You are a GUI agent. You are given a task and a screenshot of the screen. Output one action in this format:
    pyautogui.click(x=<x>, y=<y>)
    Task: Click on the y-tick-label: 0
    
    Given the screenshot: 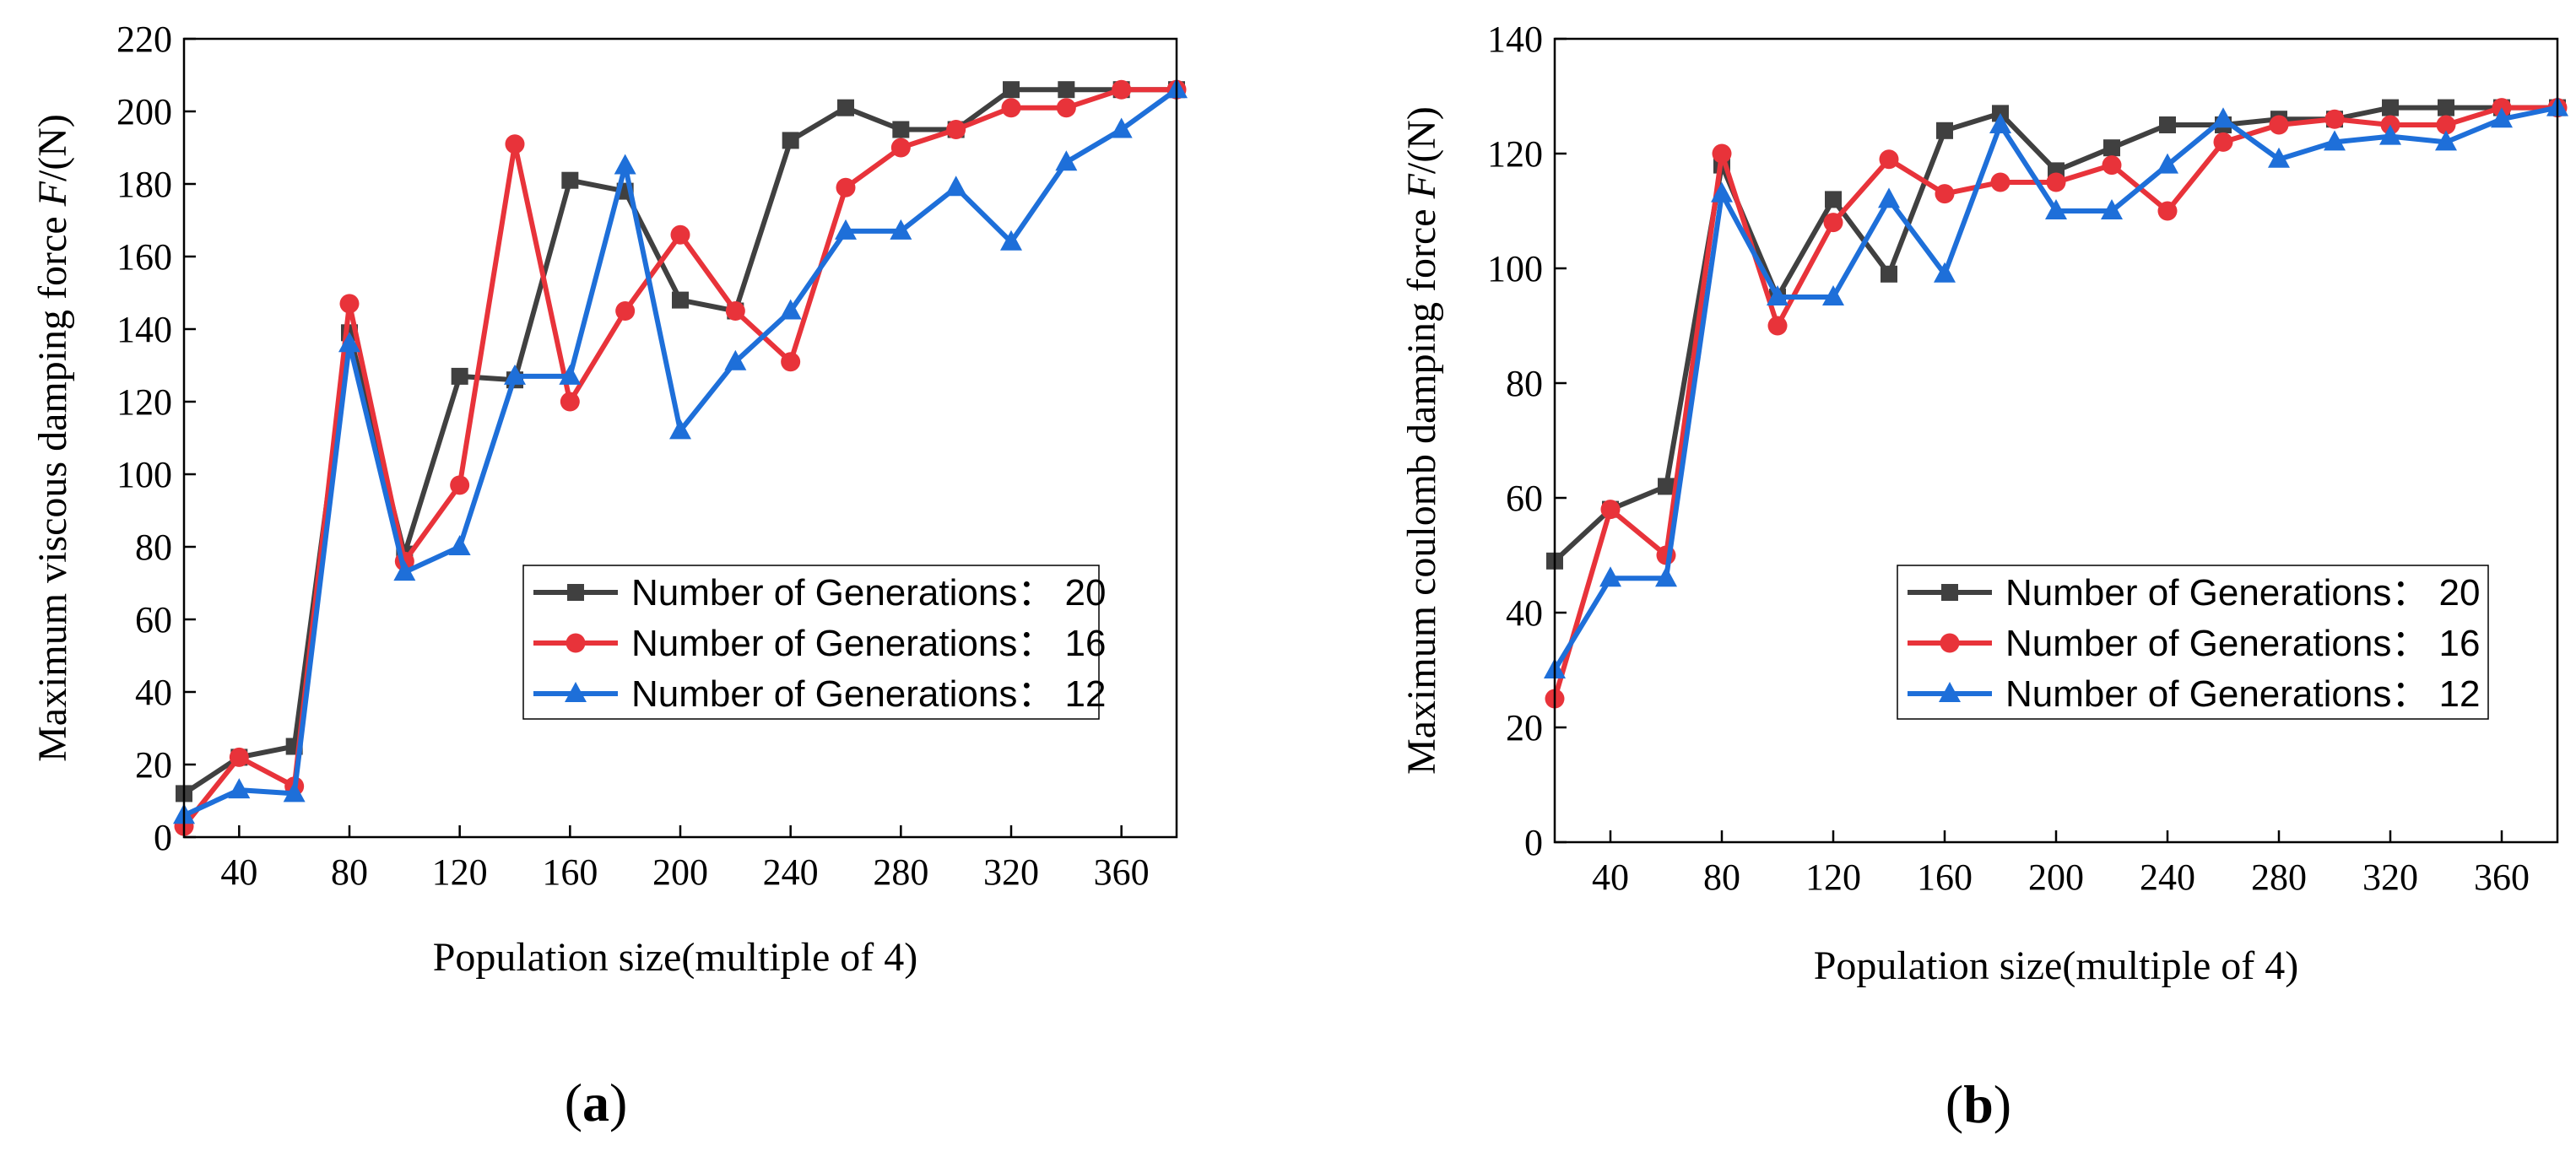 What is the action you would take?
    pyautogui.click(x=1533, y=842)
    